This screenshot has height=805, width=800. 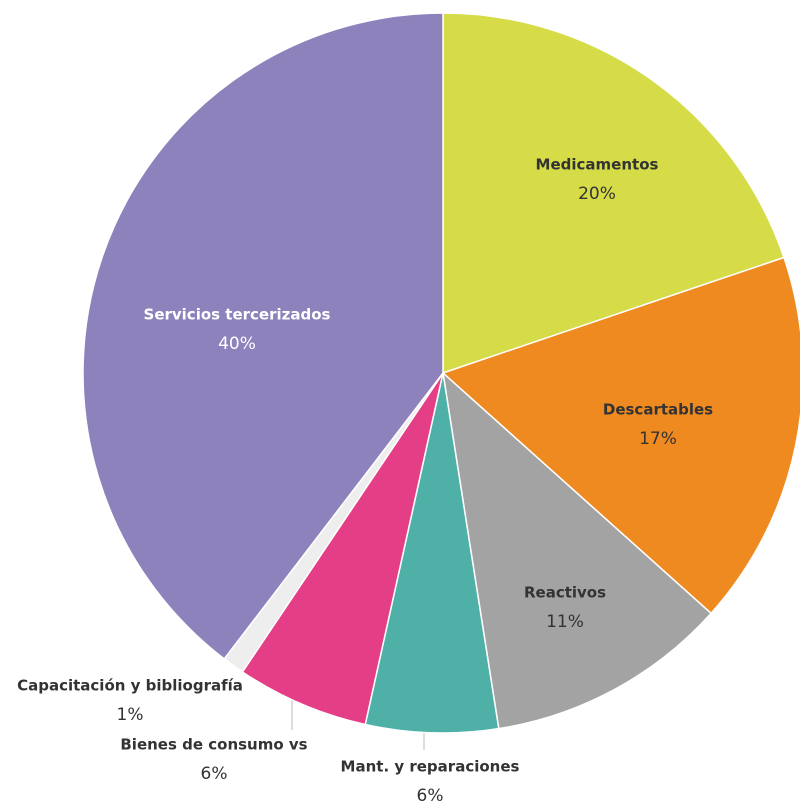 I want to click on value-label: 17%, so click(x=658, y=439).